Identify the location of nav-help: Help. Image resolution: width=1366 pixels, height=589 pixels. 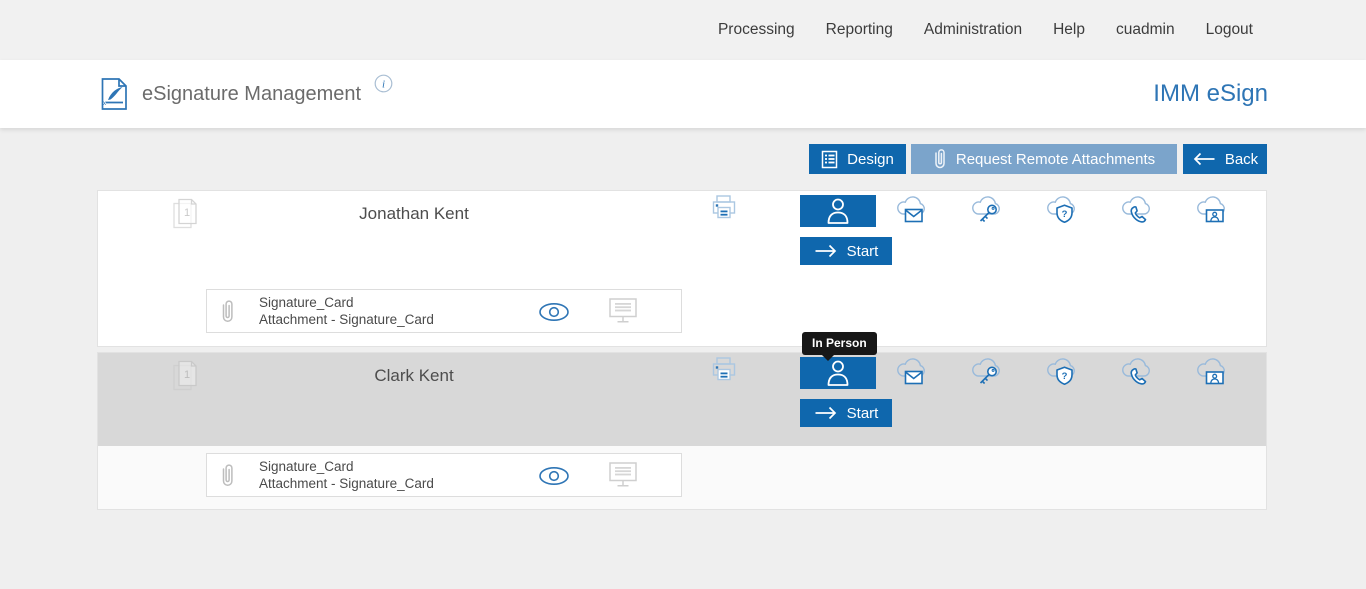
(1069, 29).